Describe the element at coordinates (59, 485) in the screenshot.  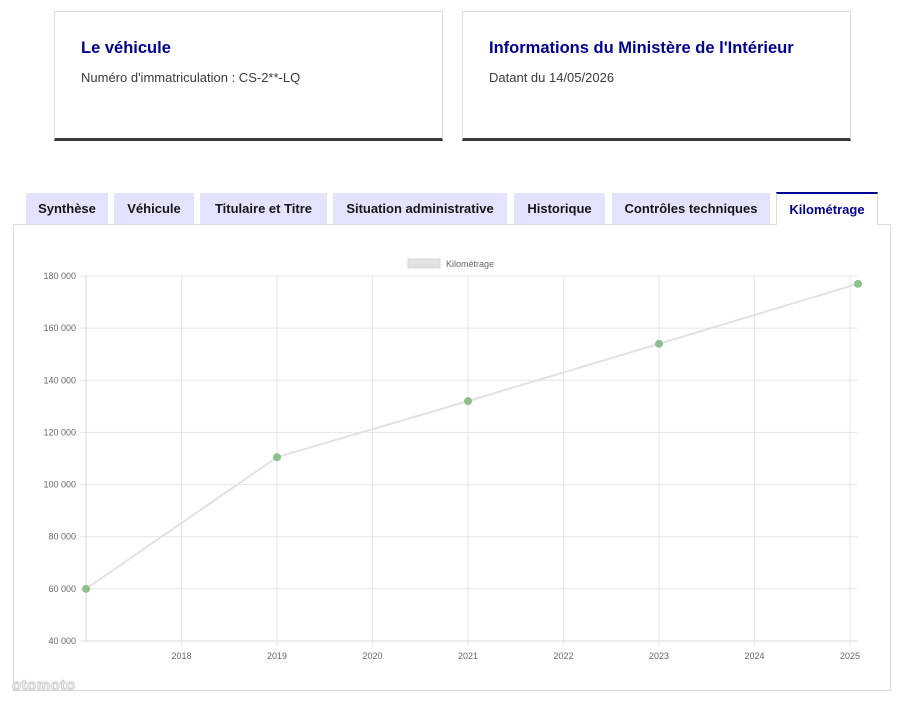
I see `y-tick-label: 100 000` at that location.